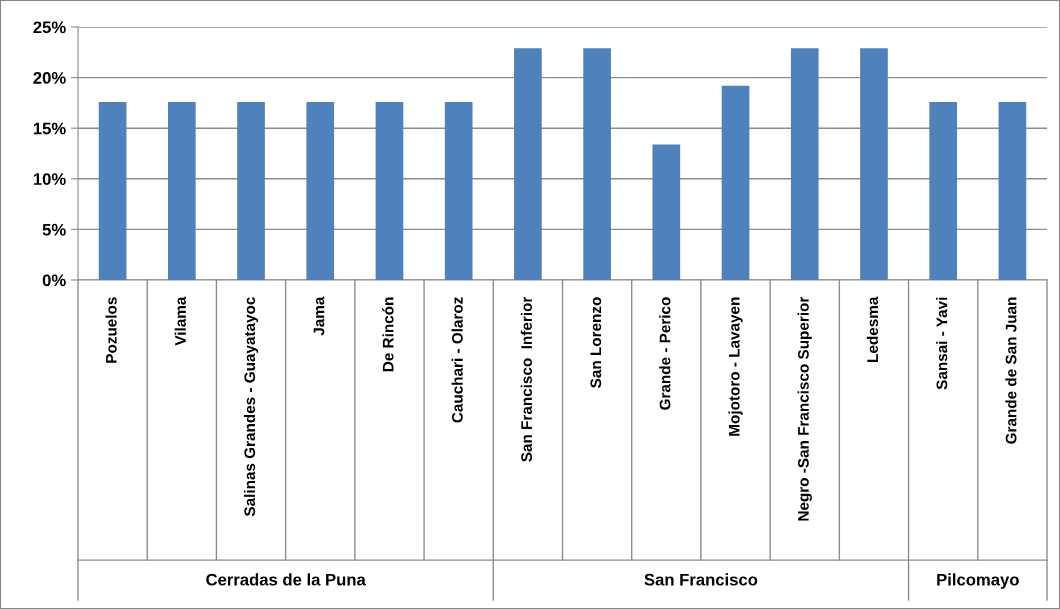 This screenshot has height=609, width=1060. What do you see at coordinates (49, 27) in the screenshot?
I see `y-tick-label: 25%` at bounding box center [49, 27].